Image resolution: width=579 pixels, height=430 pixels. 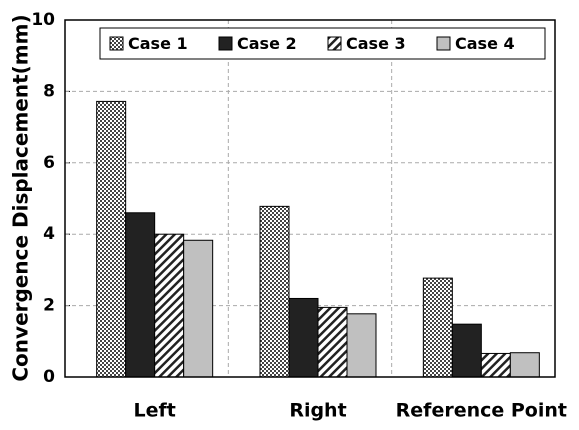 I want to click on y-tick-label: 2, so click(x=49, y=306).